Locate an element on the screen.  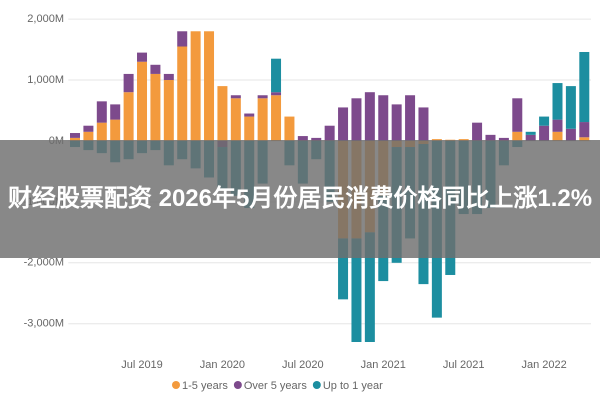
x-tick-label: Jan 2021 is located at coordinates (383, 365).